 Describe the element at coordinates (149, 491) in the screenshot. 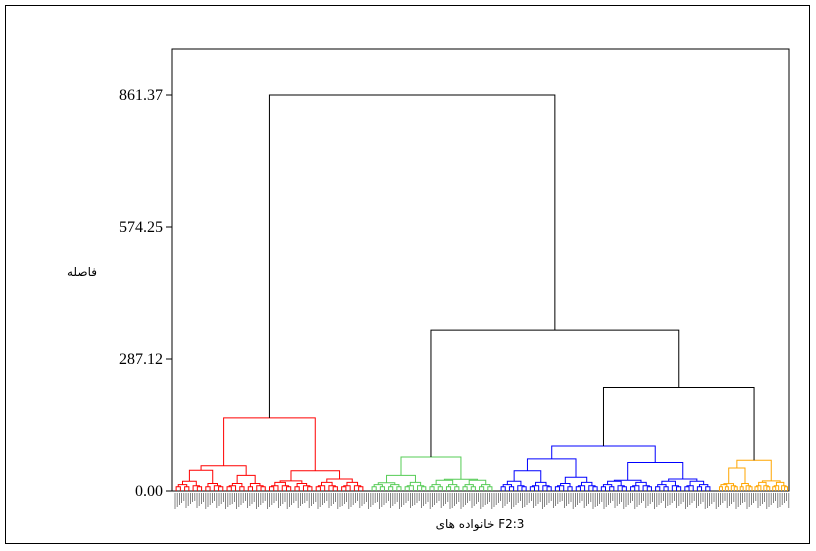

I see `y-tick-label: 0.00` at that location.